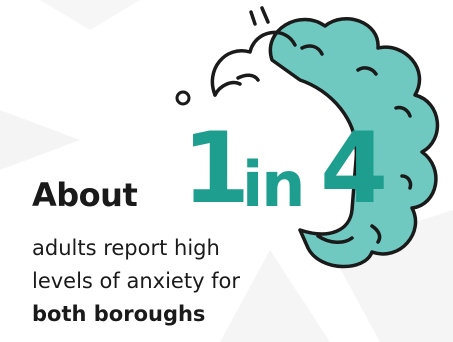 This screenshot has width=453, height=342. Describe the element at coordinates (85, 195) in the screenshot. I see `headline-prefix: About` at that location.